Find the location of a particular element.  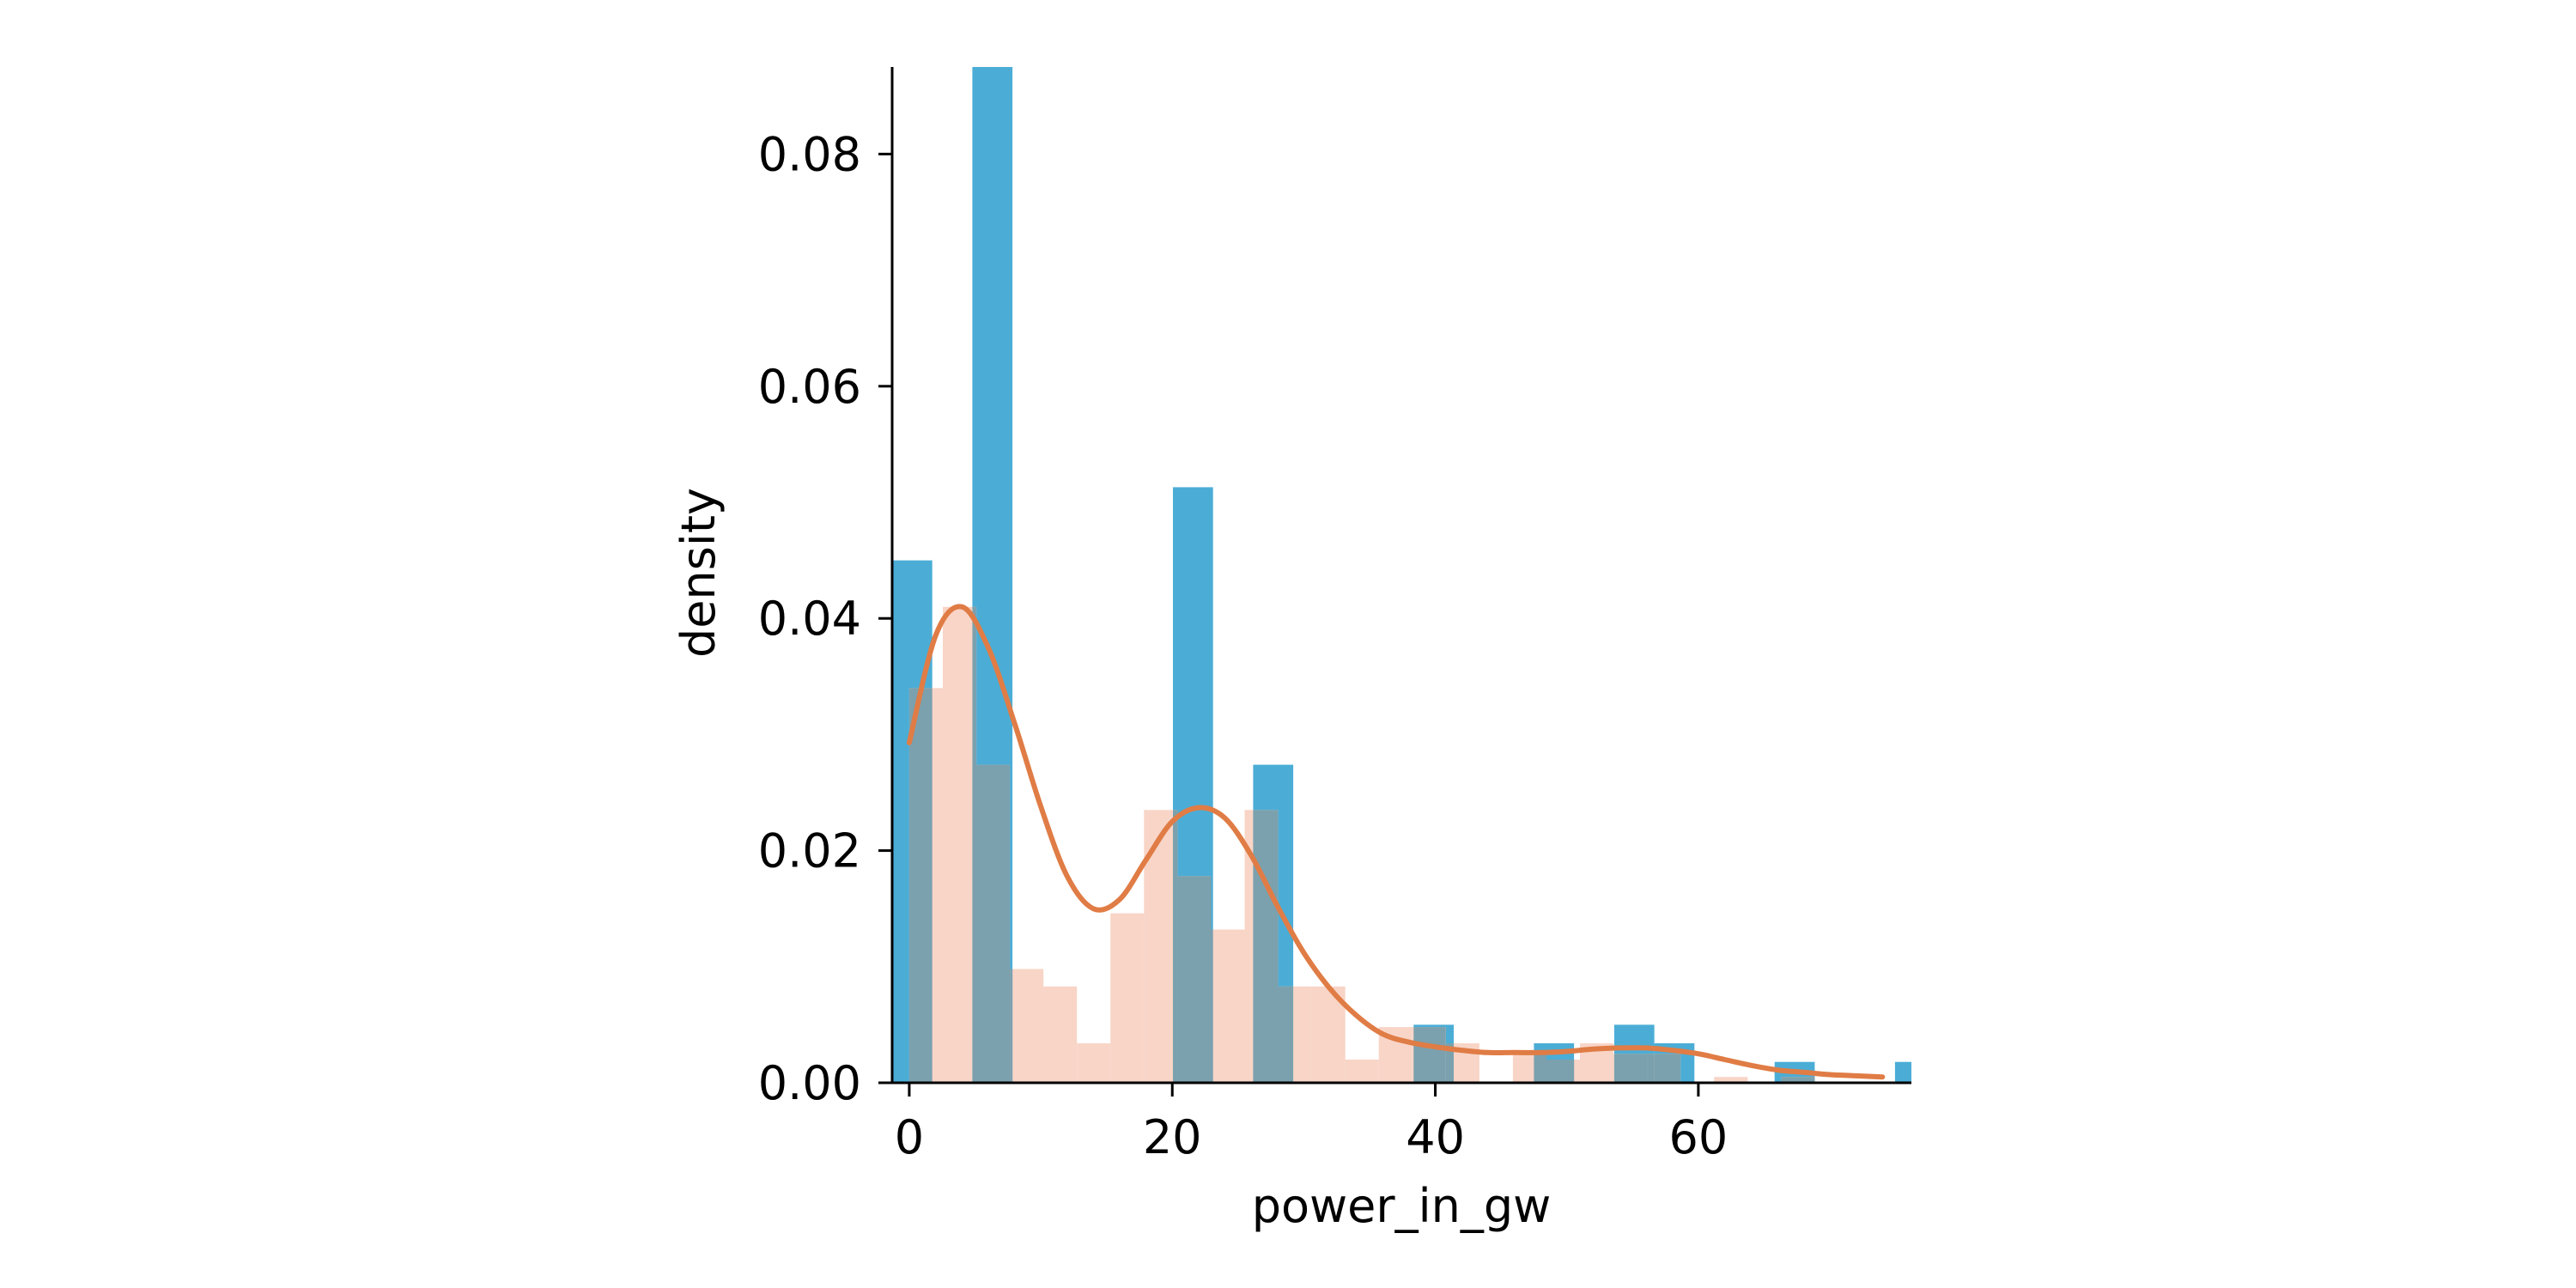

kde-curve is located at coordinates (1396, 842).